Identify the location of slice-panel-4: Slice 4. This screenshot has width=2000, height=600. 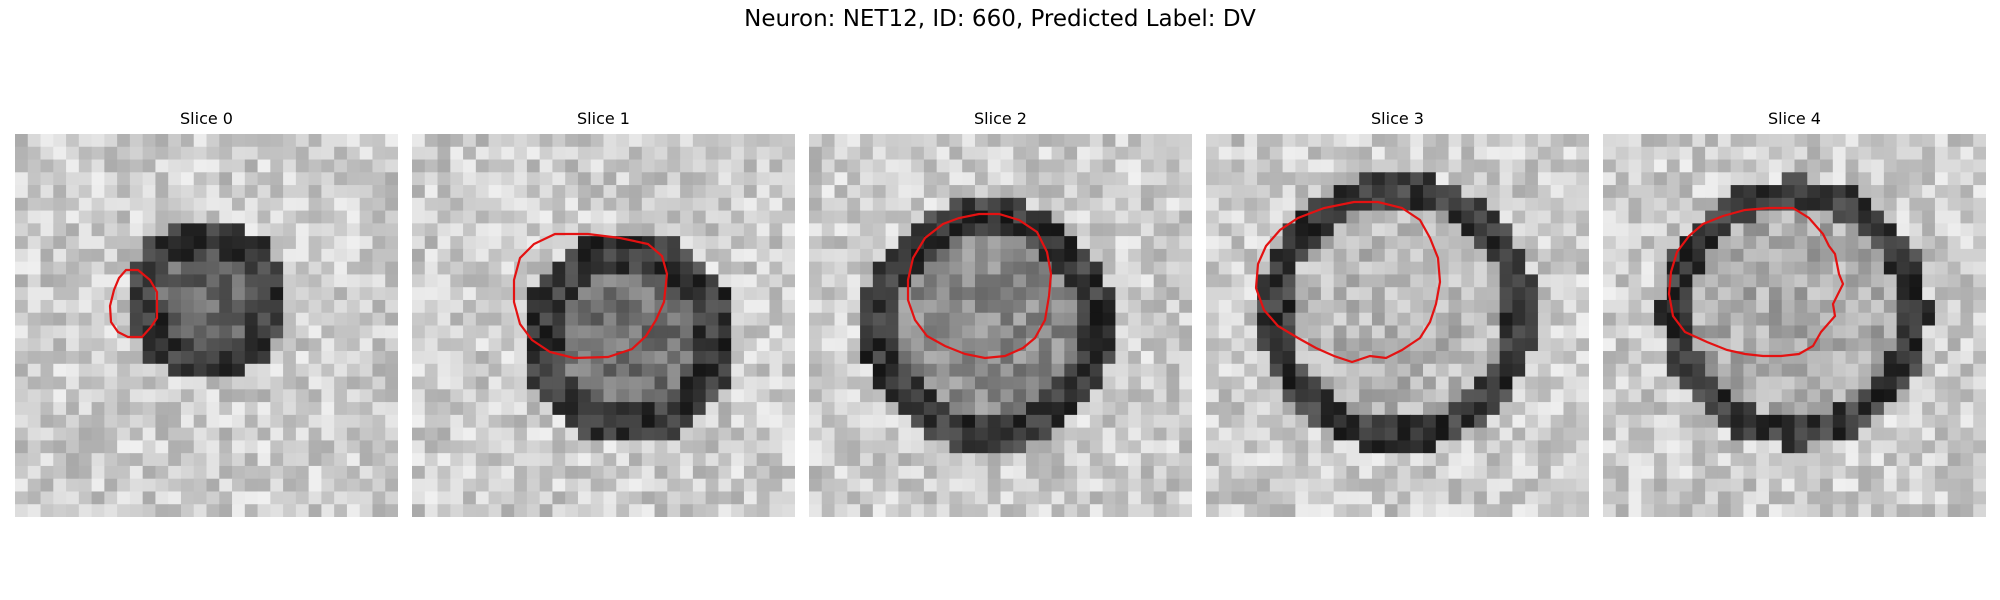
(1794, 312).